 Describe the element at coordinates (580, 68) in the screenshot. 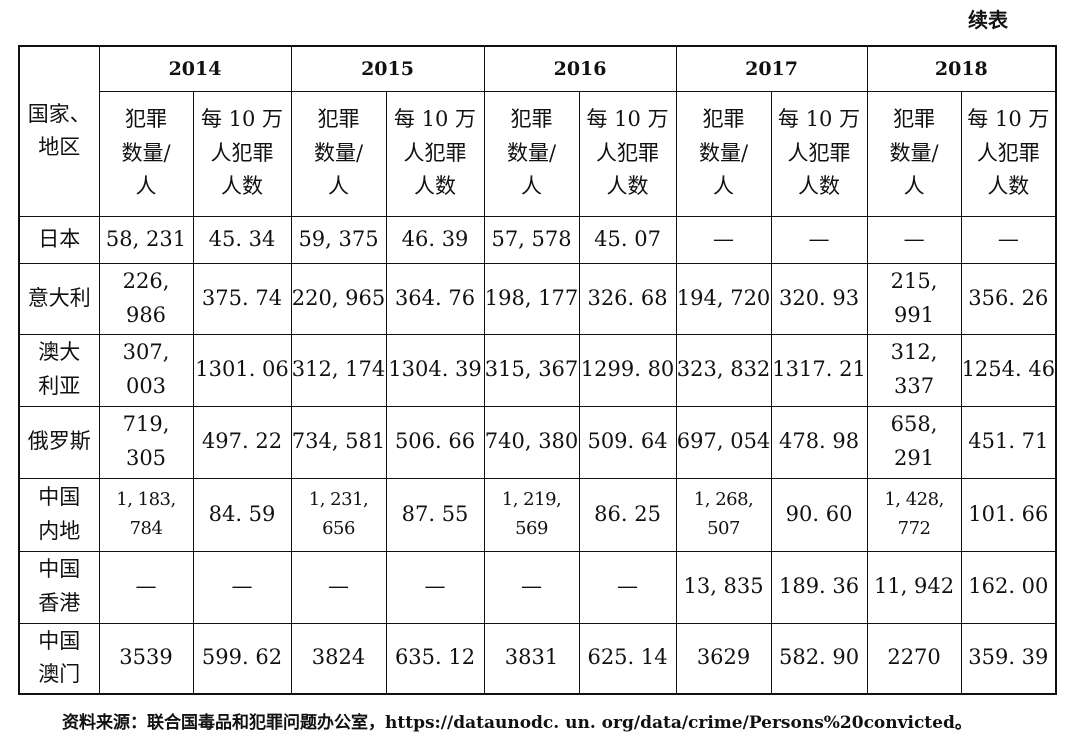

I see `year-header: 2016` at that location.